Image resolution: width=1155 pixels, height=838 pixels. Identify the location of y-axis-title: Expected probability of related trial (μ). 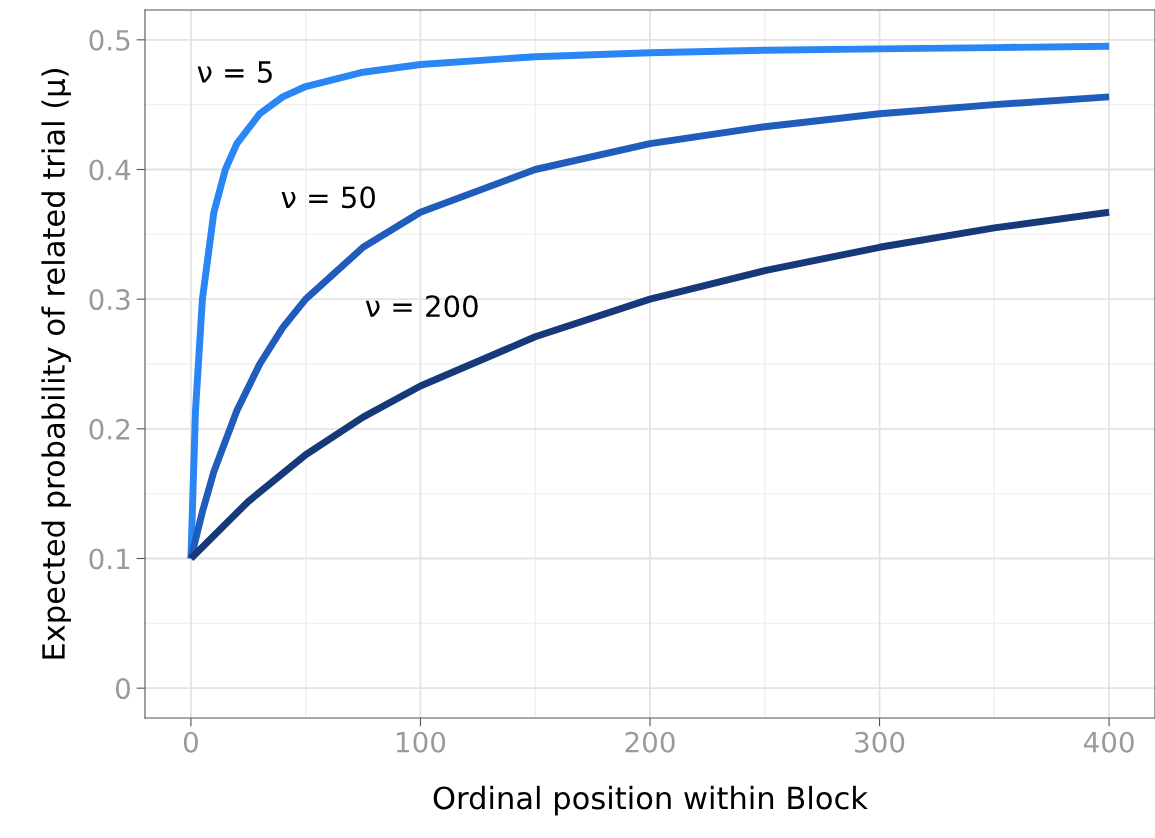
(56, 364).